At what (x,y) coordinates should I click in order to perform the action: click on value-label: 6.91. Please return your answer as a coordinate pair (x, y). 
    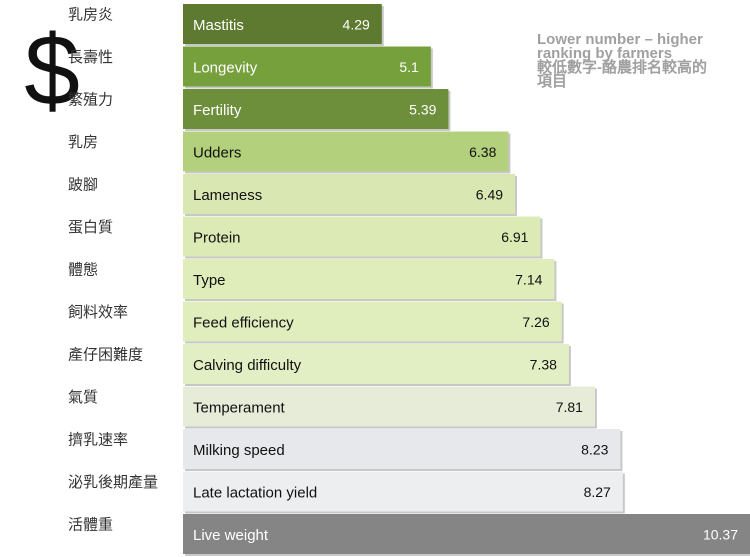
    Looking at the image, I should click on (514, 237).